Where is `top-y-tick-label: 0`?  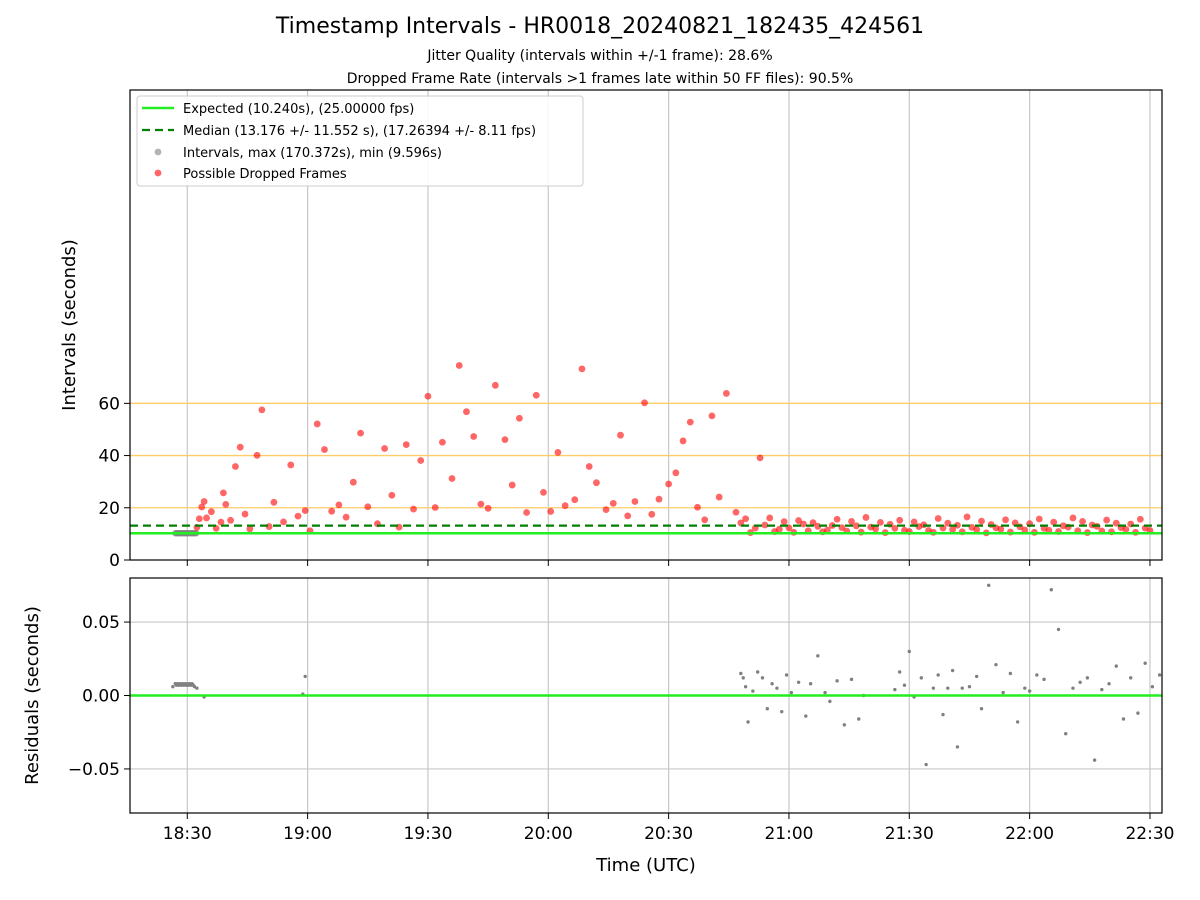 top-y-tick-label: 0 is located at coordinates (114, 561).